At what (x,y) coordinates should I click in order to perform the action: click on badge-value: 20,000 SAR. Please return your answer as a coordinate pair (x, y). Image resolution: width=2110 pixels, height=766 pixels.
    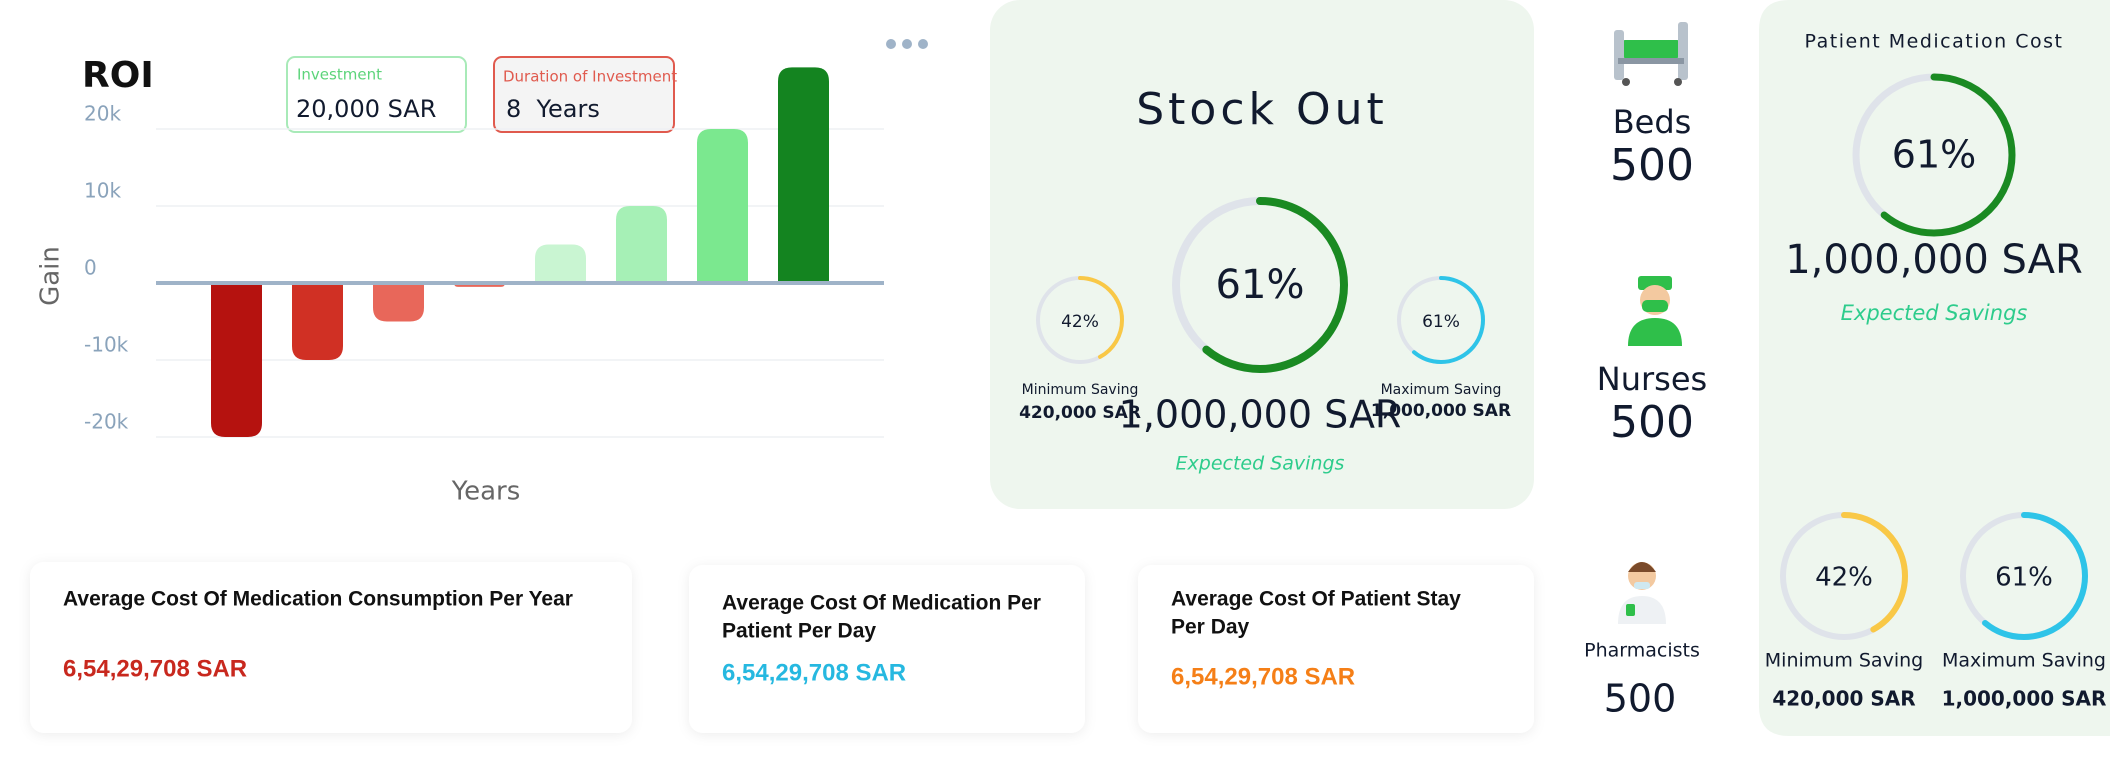
    Looking at the image, I should click on (366, 109).